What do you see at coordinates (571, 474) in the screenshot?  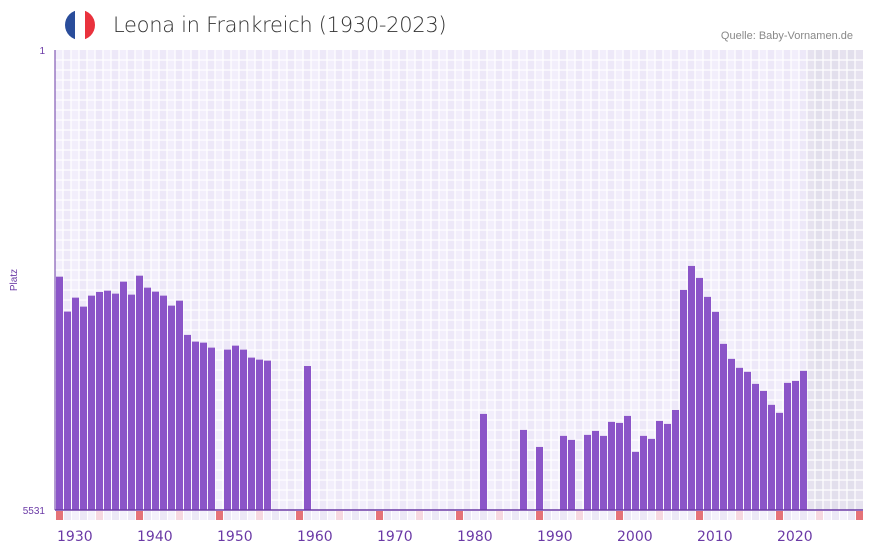 I see `bar-1994` at bounding box center [571, 474].